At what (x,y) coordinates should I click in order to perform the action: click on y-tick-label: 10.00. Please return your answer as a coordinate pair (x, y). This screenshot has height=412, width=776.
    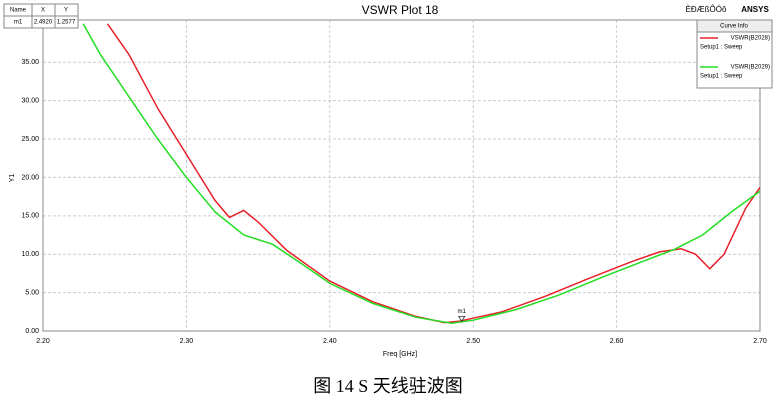
    Looking at the image, I should click on (30, 254).